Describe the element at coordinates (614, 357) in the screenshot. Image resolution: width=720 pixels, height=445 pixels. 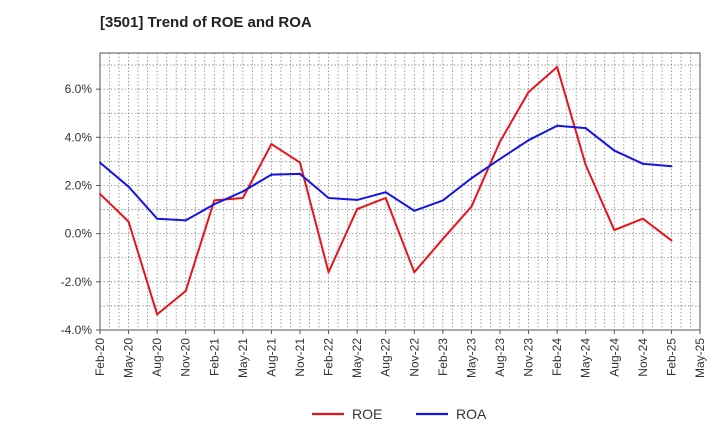
I see `x-tick-label: Aug-24` at that location.